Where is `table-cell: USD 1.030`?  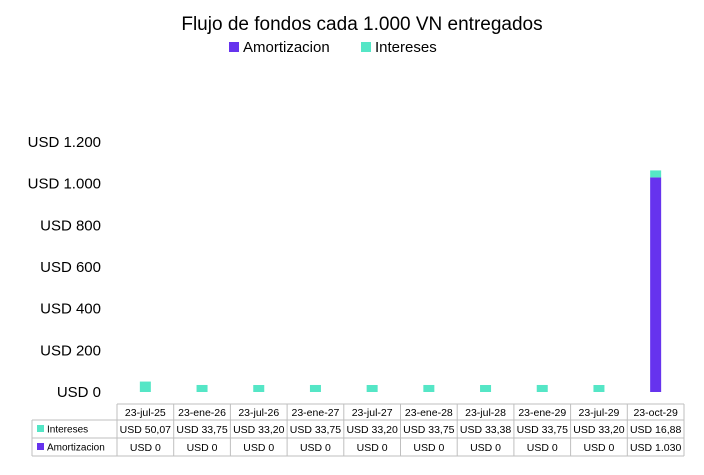 table-cell: USD 1.030 is located at coordinates (656, 448).